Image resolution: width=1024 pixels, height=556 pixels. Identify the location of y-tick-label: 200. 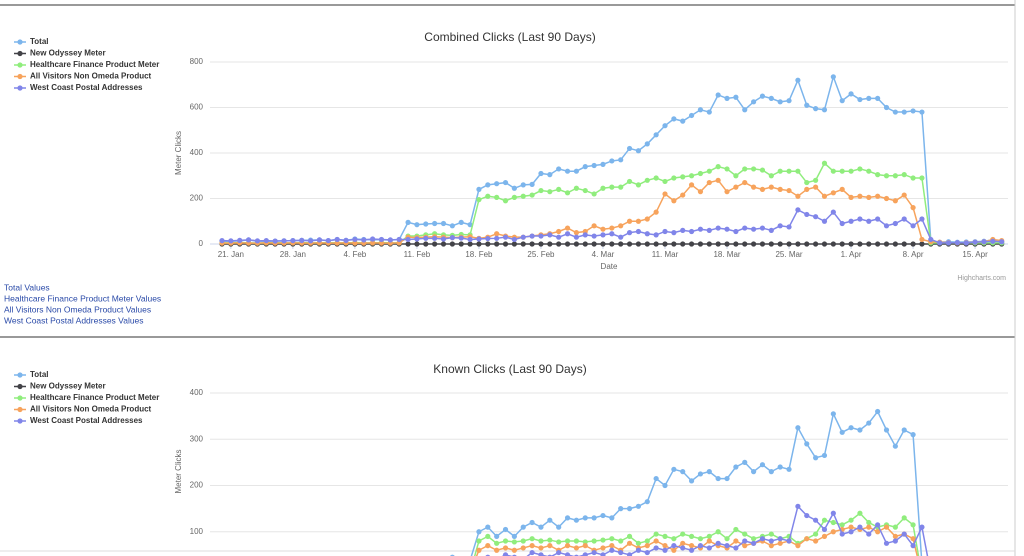
(197, 485).